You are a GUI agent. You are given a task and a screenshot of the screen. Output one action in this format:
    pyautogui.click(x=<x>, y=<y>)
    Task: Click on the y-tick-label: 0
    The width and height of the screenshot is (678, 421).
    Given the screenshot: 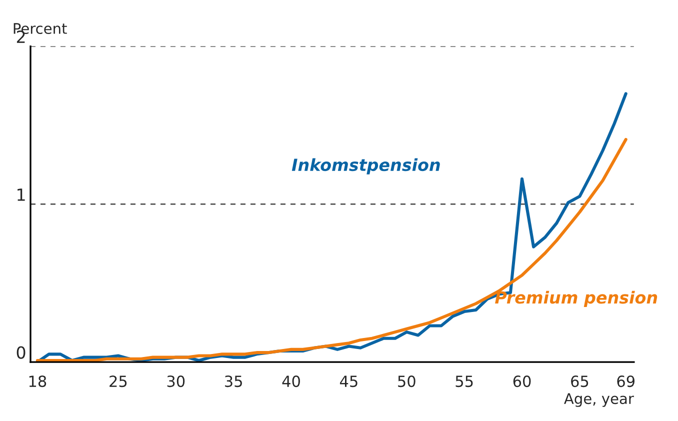 What is the action you would take?
    pyautogui.click(x=21, y=352)
    